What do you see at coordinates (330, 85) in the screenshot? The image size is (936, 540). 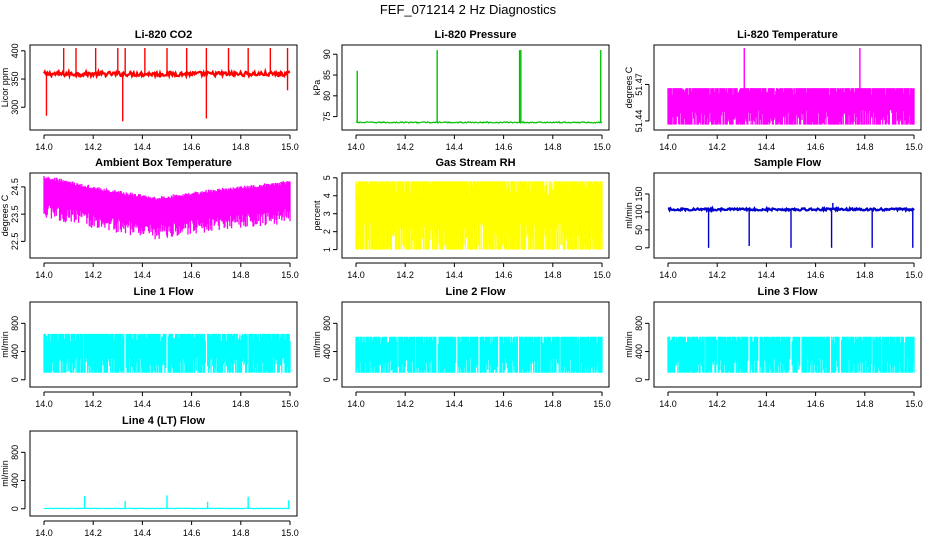 I see `y-axis: 75 80 85 90` at bounding box center [330, 85].